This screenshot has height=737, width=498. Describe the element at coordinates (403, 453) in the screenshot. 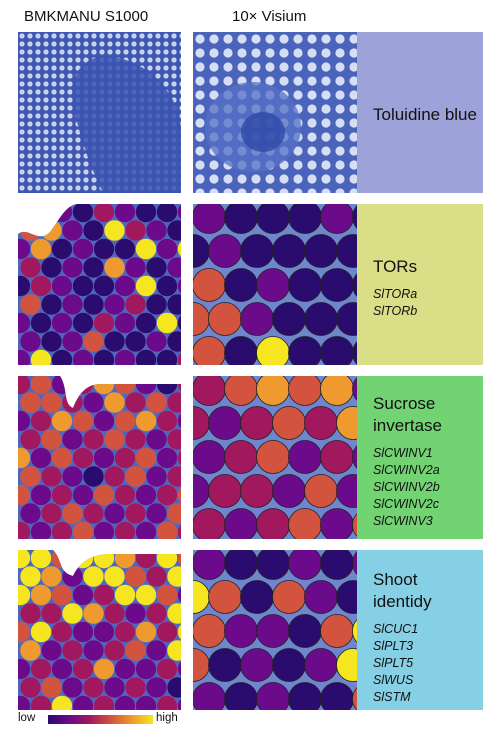

I see `gene-label: SlCWINV1` at that location.